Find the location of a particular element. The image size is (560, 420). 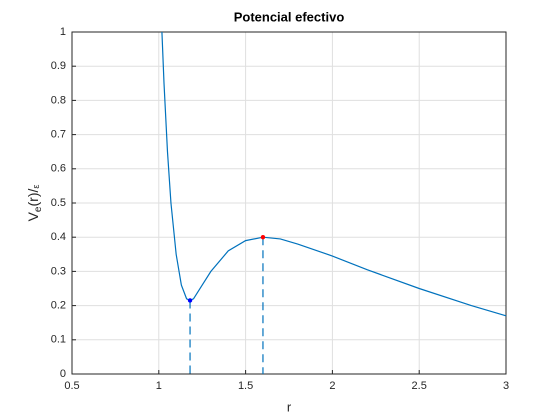

x-tick-label: 1 is located at coordinates (159, 386).